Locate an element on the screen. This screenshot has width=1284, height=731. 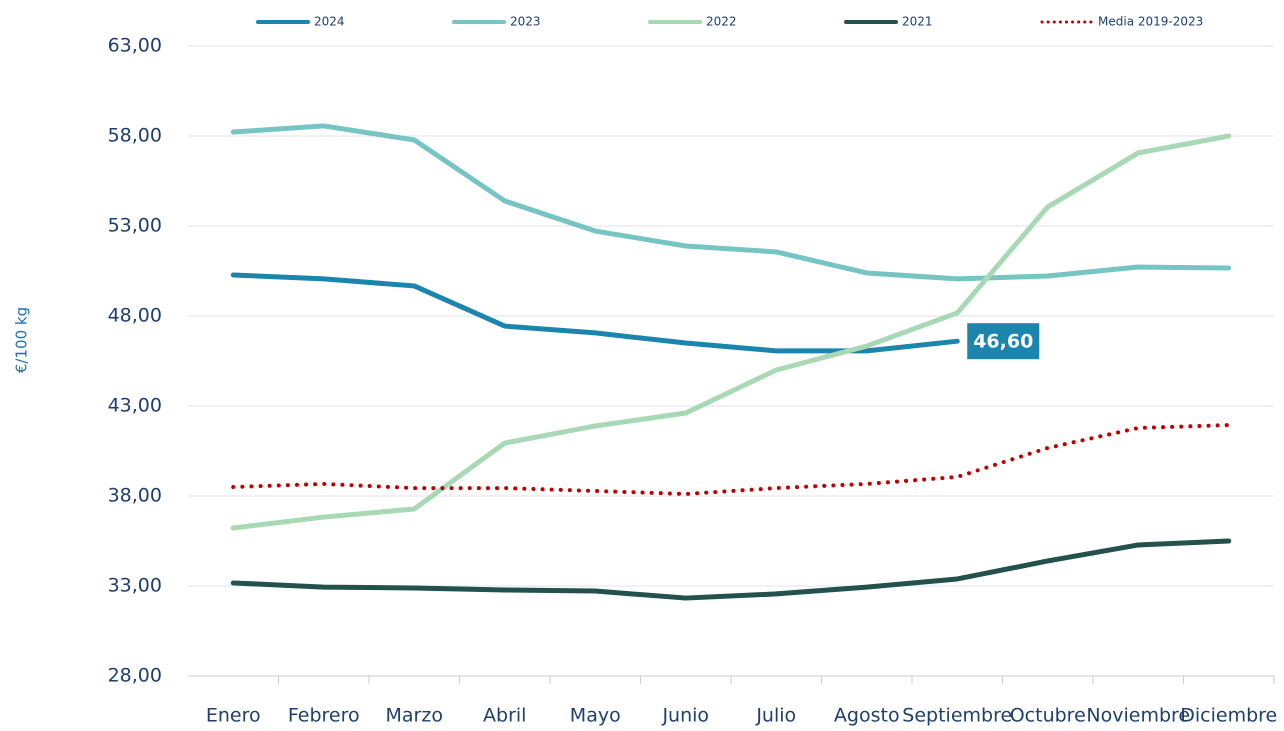
value-label-box is located at coordinates (1003, 341).